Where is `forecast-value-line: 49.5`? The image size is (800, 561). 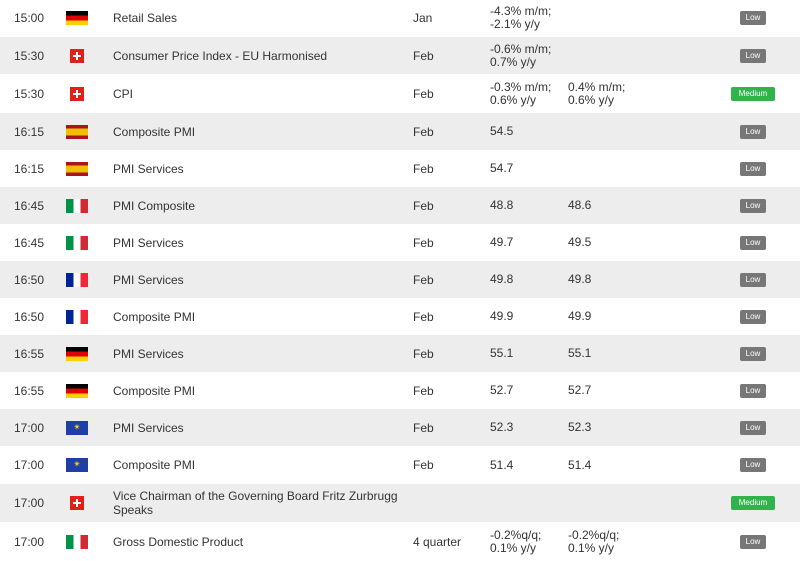 forecast-value-line: 49.5 is located at coordinates (580, 242).